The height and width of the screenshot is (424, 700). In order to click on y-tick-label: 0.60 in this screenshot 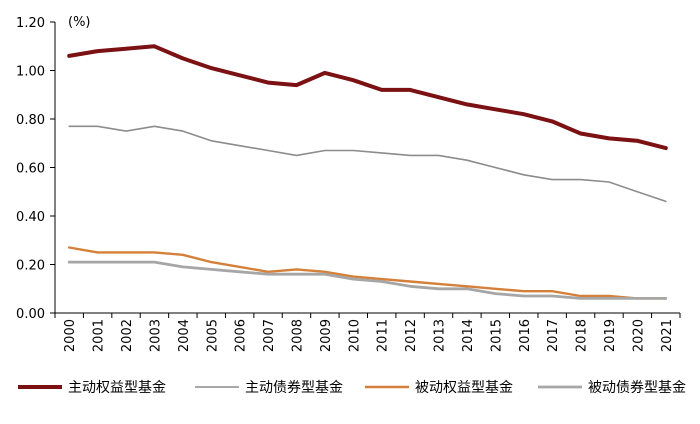, I will do `click(30, 169)`.